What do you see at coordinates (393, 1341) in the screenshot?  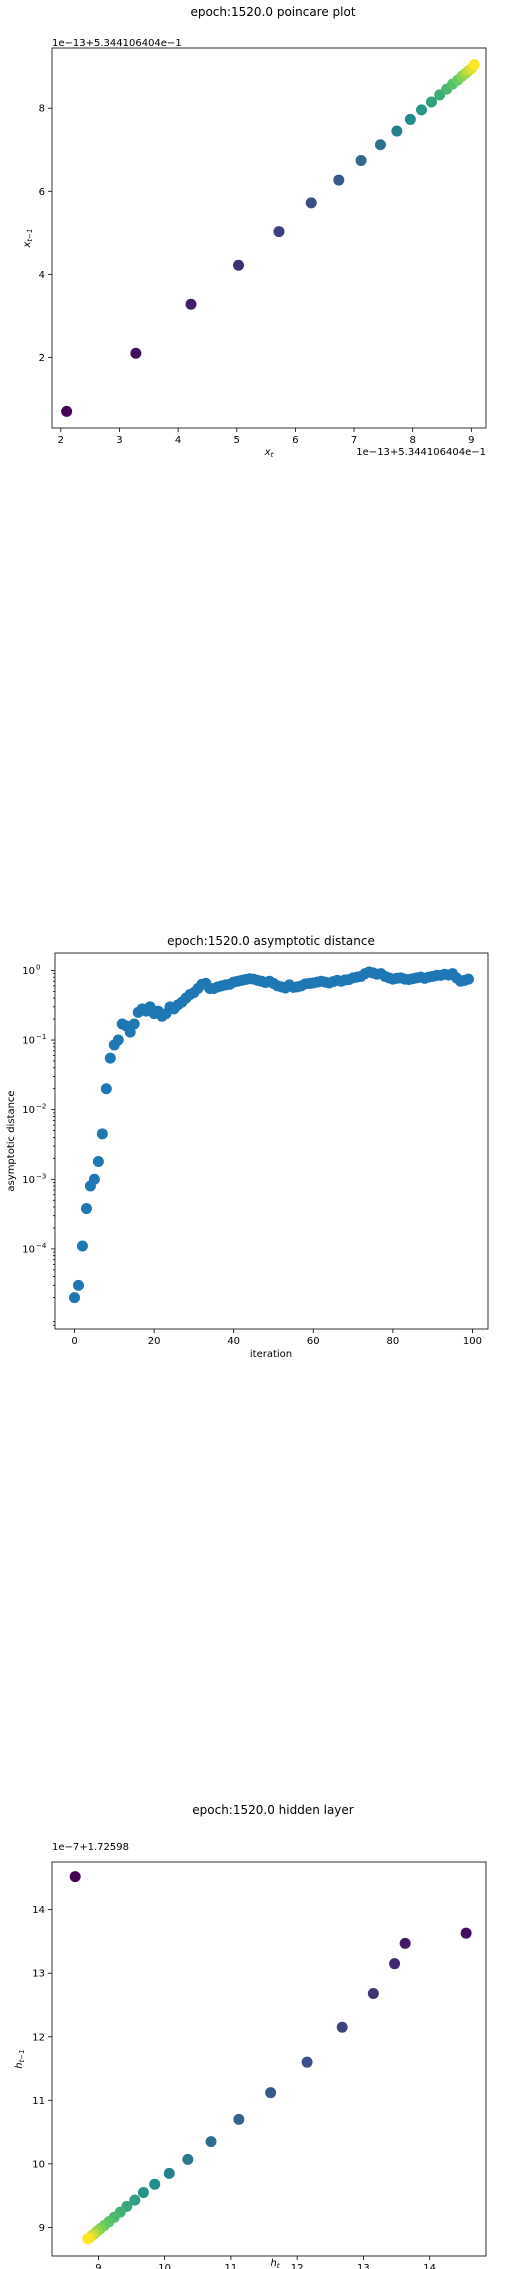 I see `x-tick-label: 80` at bounding box center [393, 1341].